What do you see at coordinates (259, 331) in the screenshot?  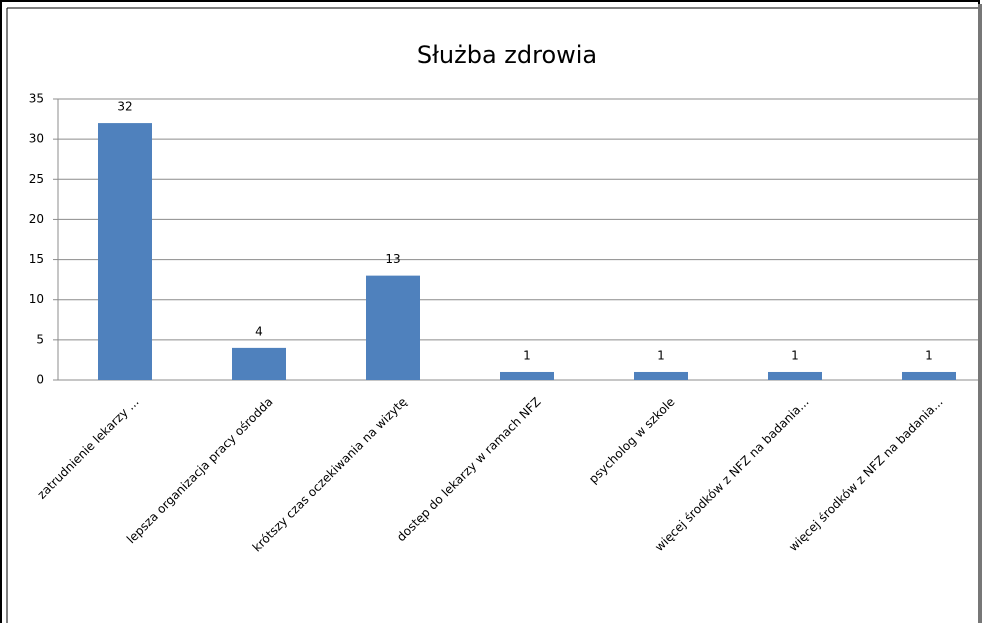 I see `data-label: 4` at bounding box center [259, 331].